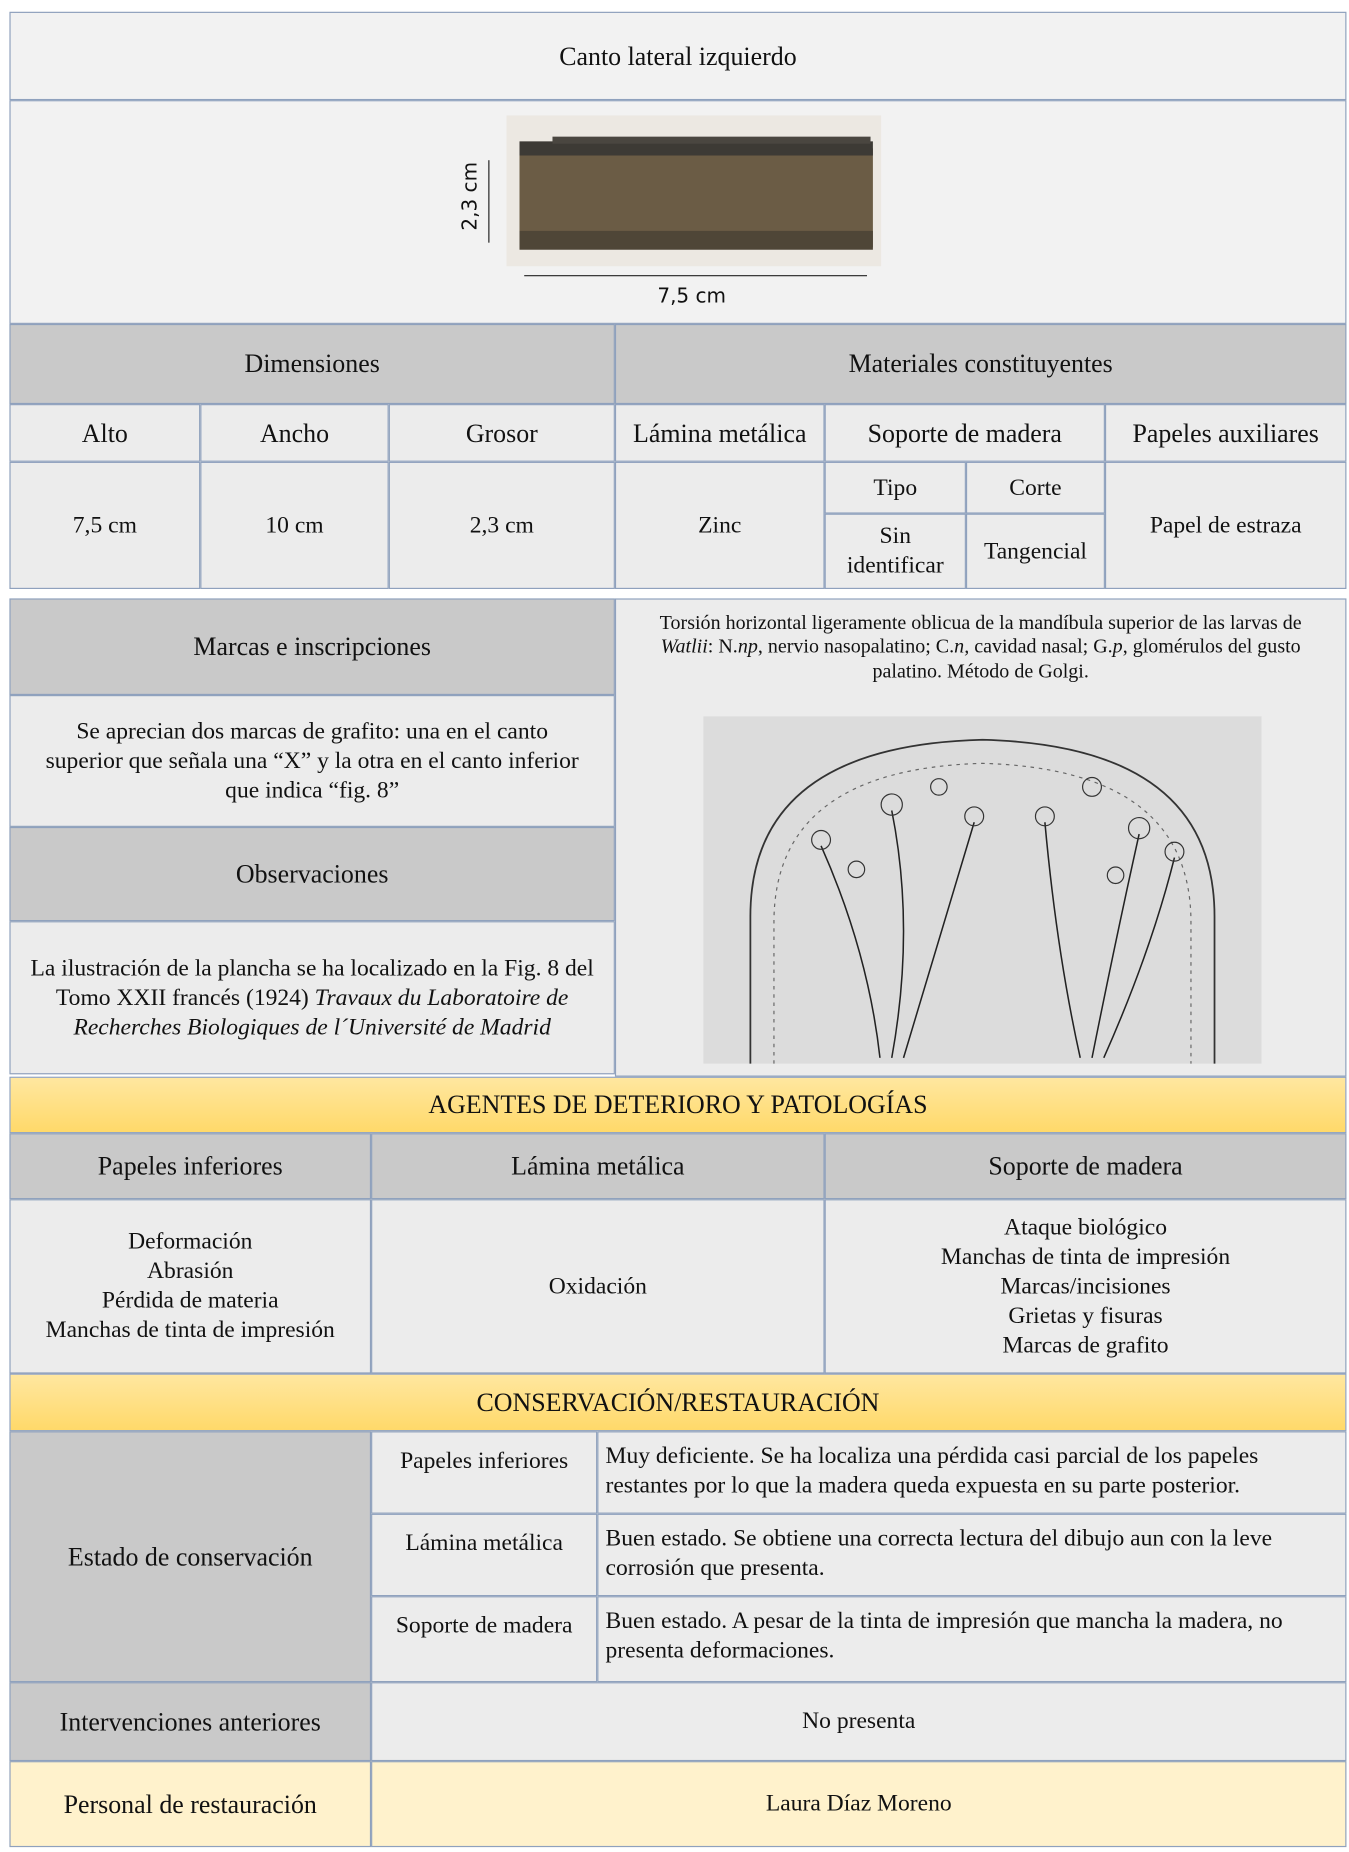  I want to click on value: Laura Díaz Moreno, so click(859, 1804).